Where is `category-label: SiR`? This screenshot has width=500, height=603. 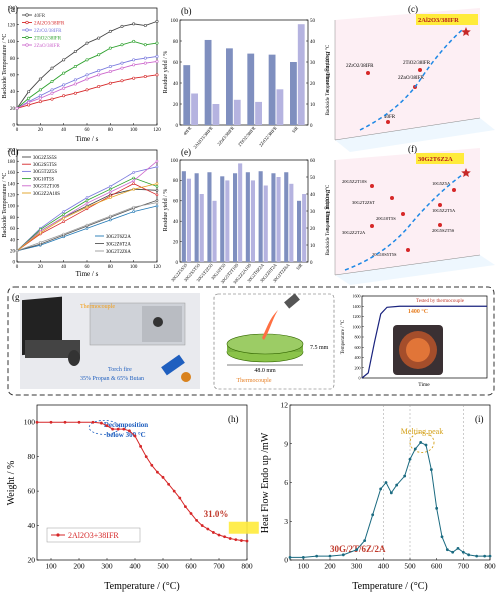 category-label: SiR is located at coordinates (299, 266).